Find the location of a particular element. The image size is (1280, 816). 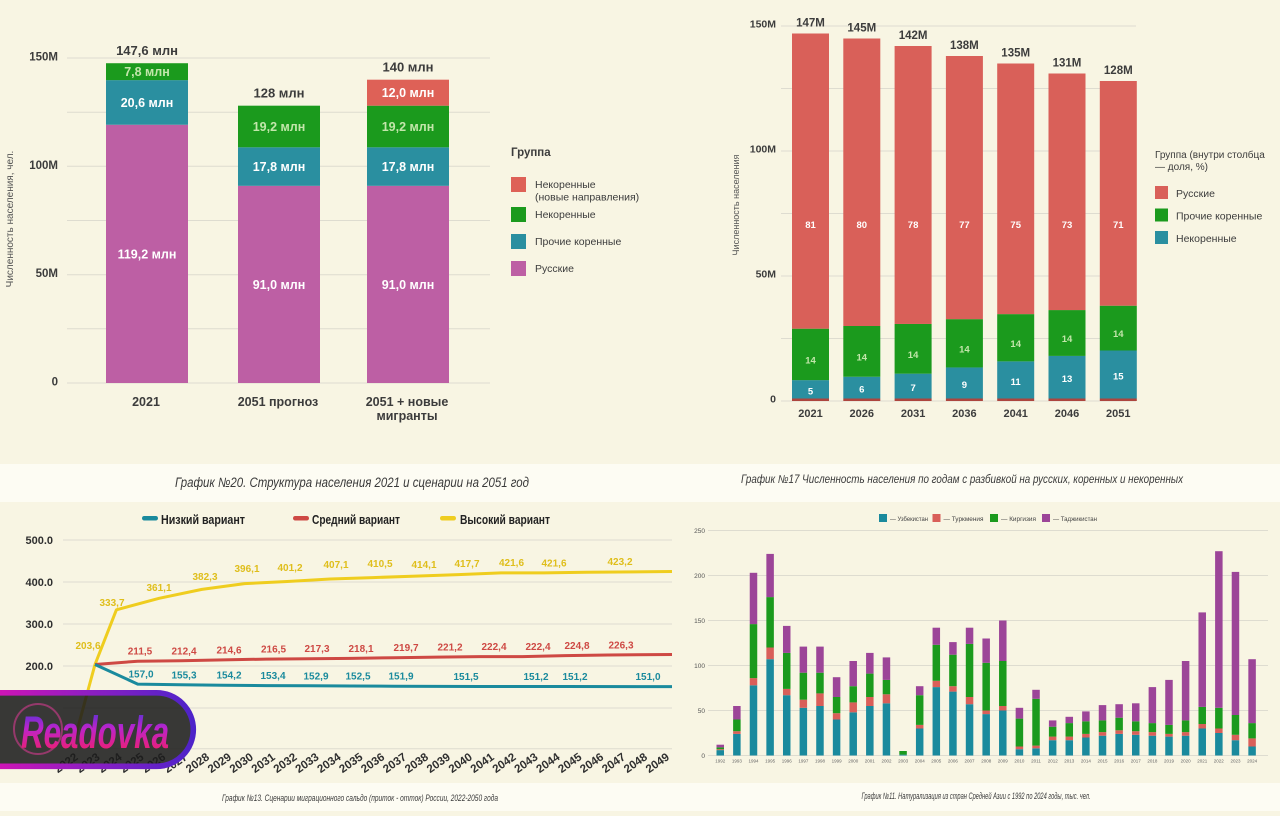

svg-text: 6 is located at coordinates (861, 390).